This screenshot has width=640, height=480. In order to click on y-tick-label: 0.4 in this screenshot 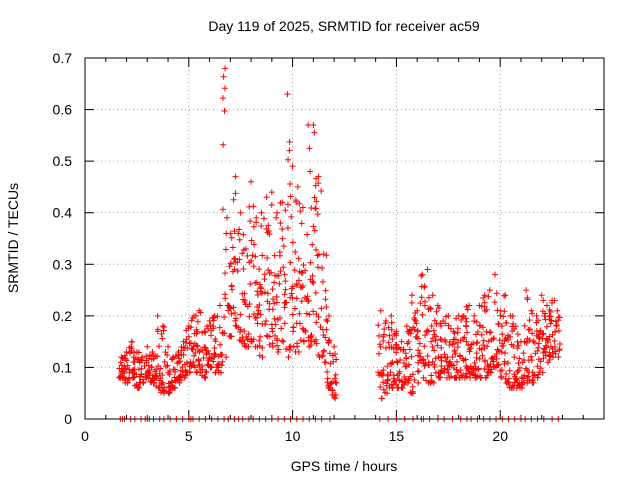, I will do `click(63, 213)`.